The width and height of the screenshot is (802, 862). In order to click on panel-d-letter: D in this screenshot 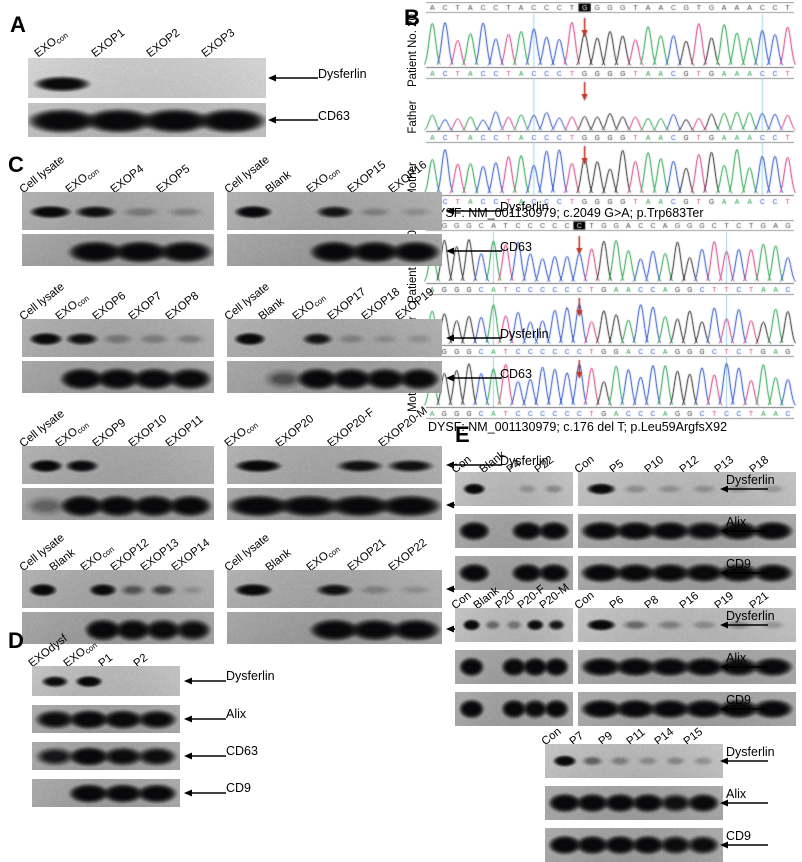, I will do `click(16, 640)`.